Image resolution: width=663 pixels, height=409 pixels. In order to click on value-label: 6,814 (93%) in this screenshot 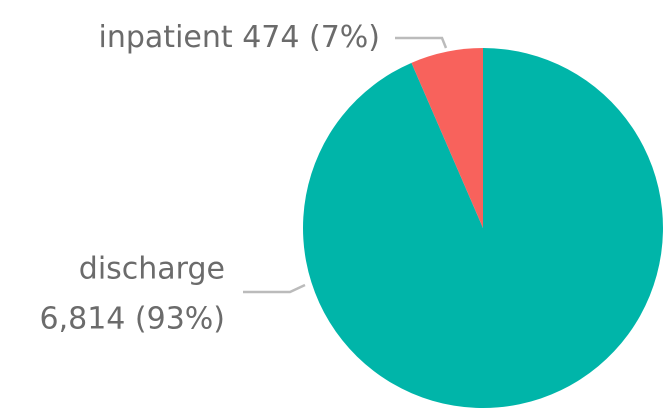, I will do `click(132, 319)`.